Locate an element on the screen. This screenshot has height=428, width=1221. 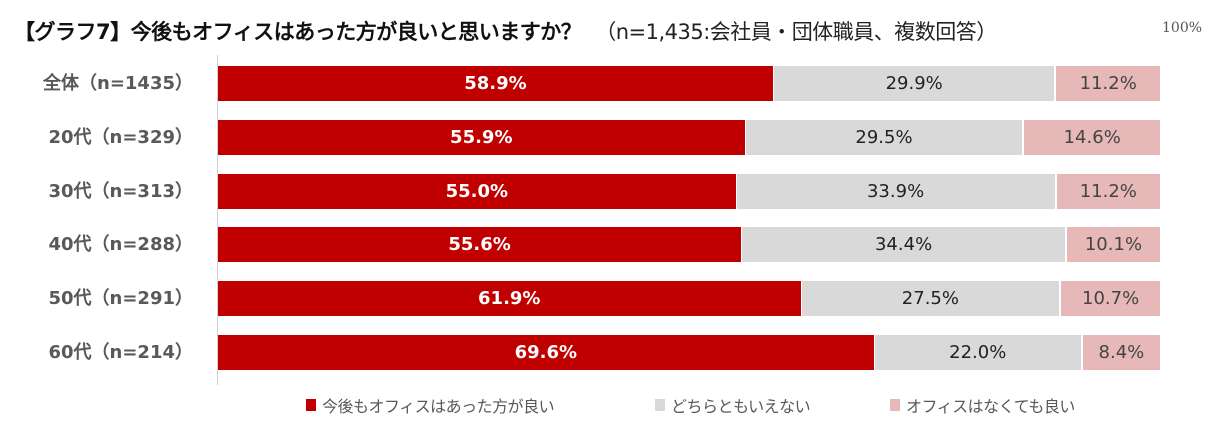
bar-segment-keep-office: 55.6% is located at coordinates (480, 244).